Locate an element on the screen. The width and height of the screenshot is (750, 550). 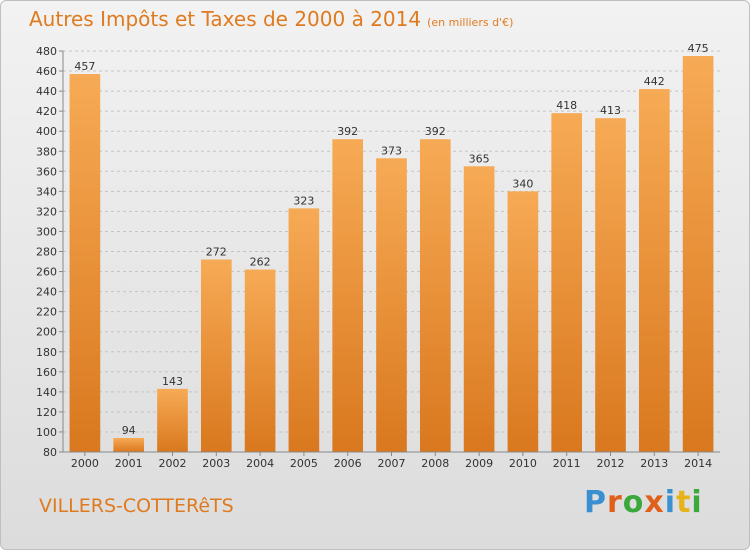
bar-2000 is located at coordinates (85, 263).